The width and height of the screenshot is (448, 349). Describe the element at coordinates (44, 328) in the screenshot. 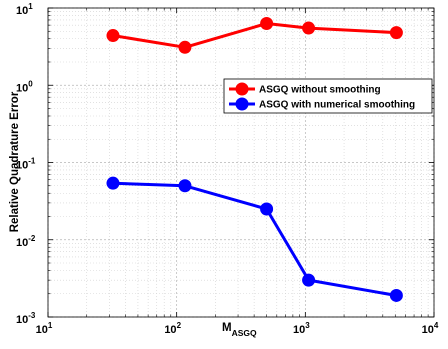

I see `x-tick-label: 10¹` at that location.